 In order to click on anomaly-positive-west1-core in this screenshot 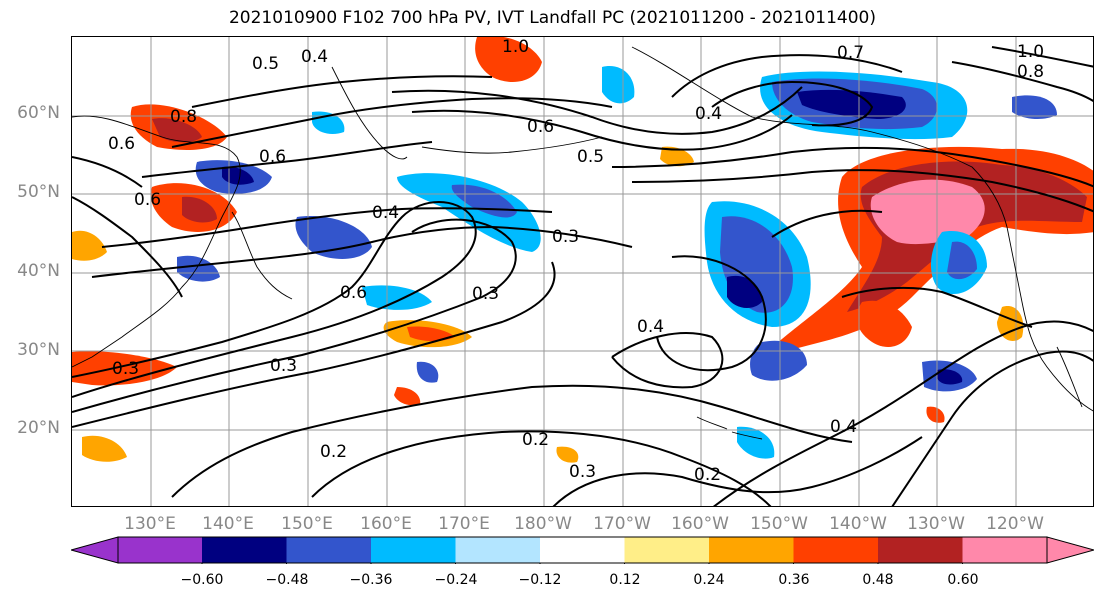, I will do `click(177, 130)`.